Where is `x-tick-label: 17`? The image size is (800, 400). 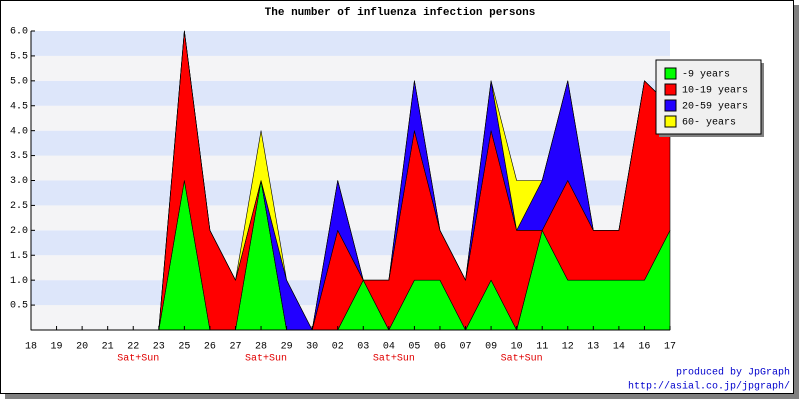 x-tick-label: 17 is located at coordinates (670, 347).